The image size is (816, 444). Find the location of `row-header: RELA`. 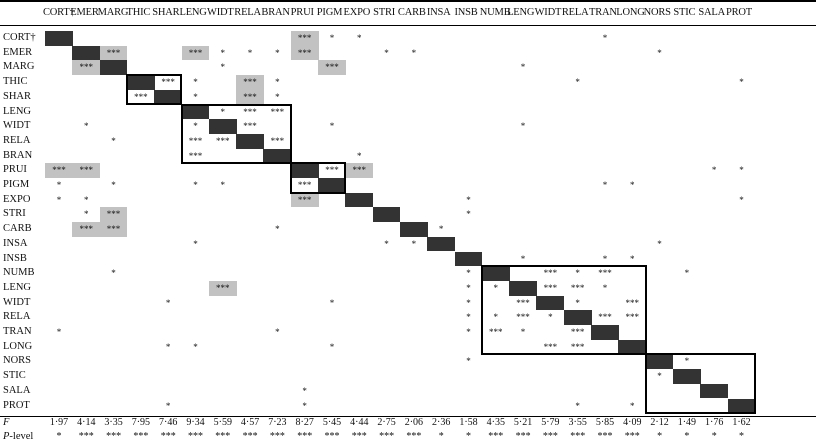

row-header: RELA is located at coordinates (17, 317).